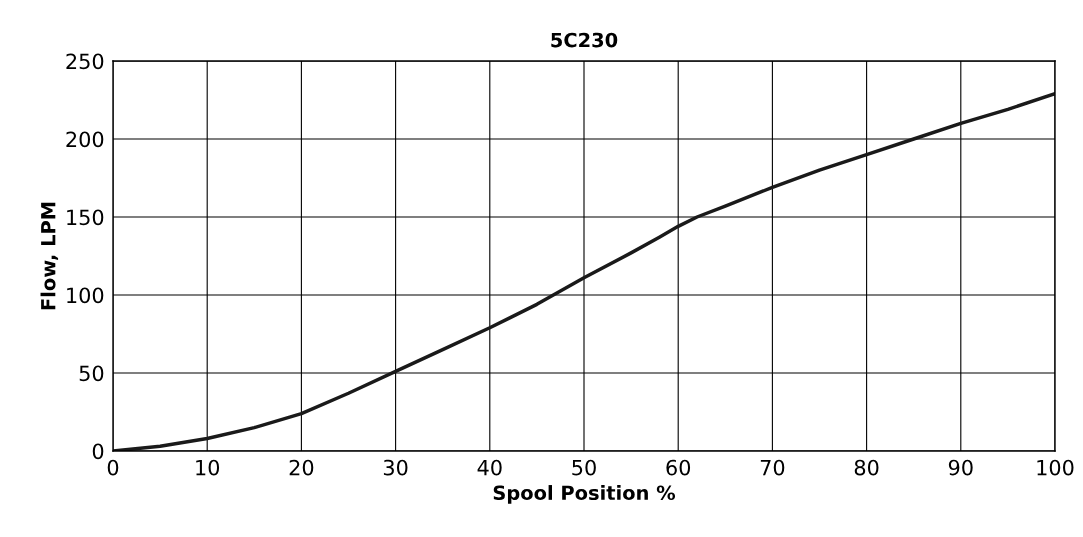 This screenshot has width=1083, height=537. Describe the element at coordinates (772, 467) in the screenshot. I see `x-tick-label: 70` at that location.